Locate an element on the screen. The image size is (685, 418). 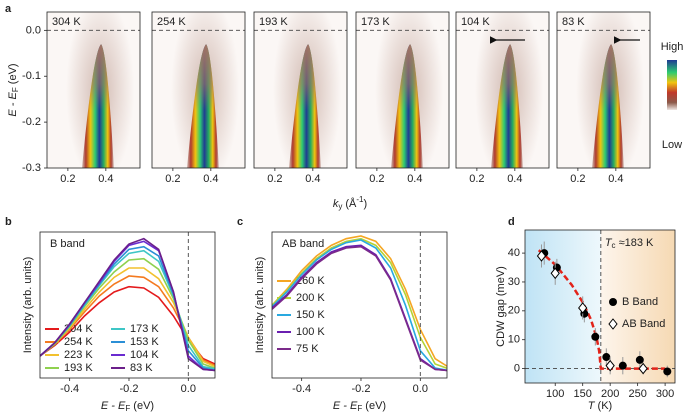
legend-label: 193 K is located at coordinates (78, 368).